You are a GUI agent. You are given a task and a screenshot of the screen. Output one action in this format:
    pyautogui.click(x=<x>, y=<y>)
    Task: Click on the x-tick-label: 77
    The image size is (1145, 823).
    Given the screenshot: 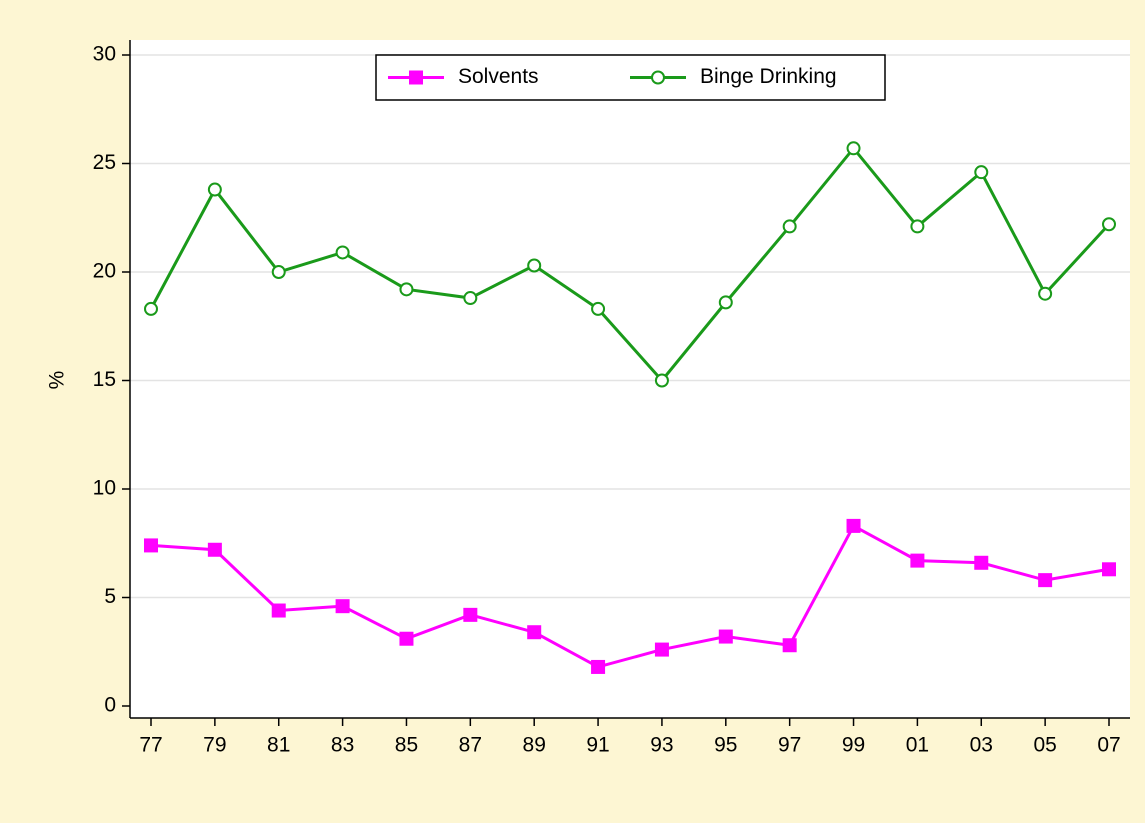 What is the action you would take?
    pyautogui.click(x=150, y=745)
    